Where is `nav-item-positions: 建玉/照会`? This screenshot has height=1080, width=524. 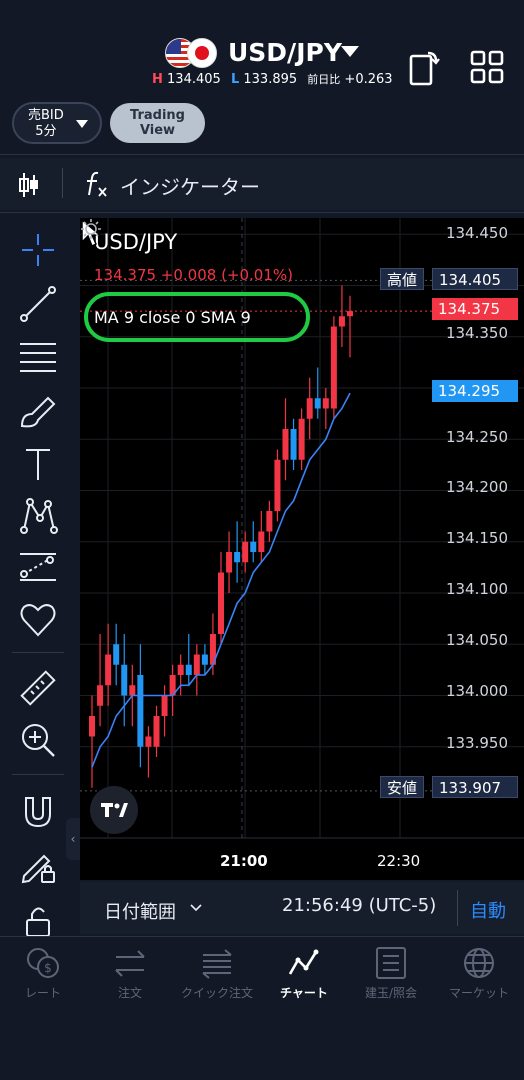 nav-item-positions: 建玉/照会 is located at coordinates (391, 973).